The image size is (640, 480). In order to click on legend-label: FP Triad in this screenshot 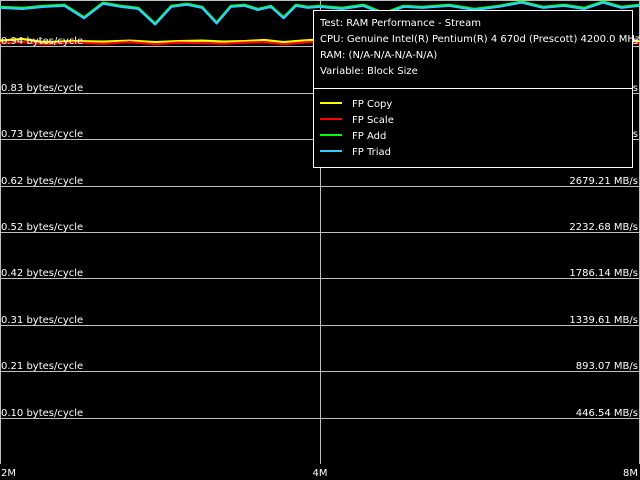, I will do `click(371, 152)`.